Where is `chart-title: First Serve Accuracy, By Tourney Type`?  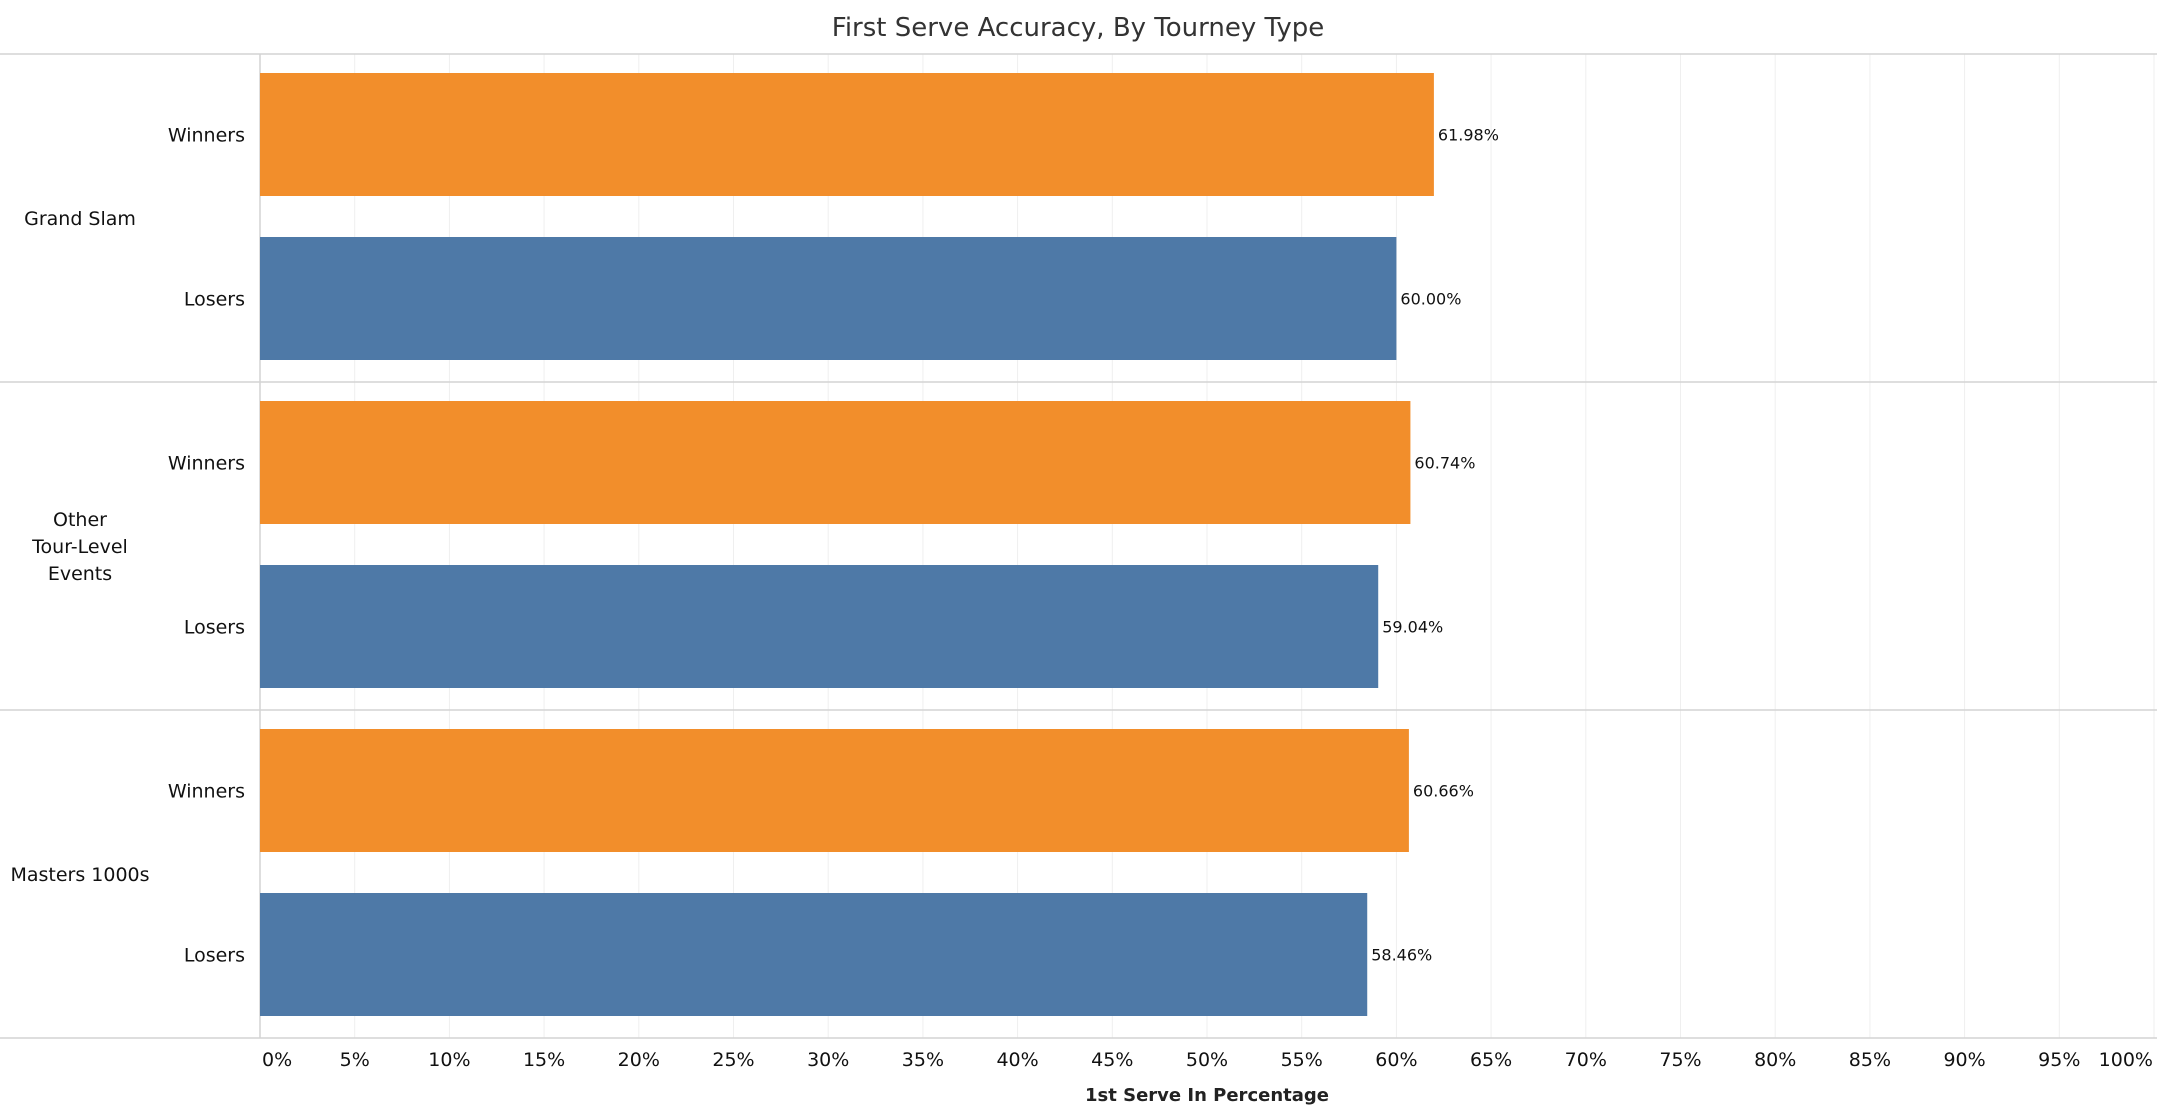
chart-title: First Serve Accuracy, By Tourney Type is located at coordinates (1078, 28).